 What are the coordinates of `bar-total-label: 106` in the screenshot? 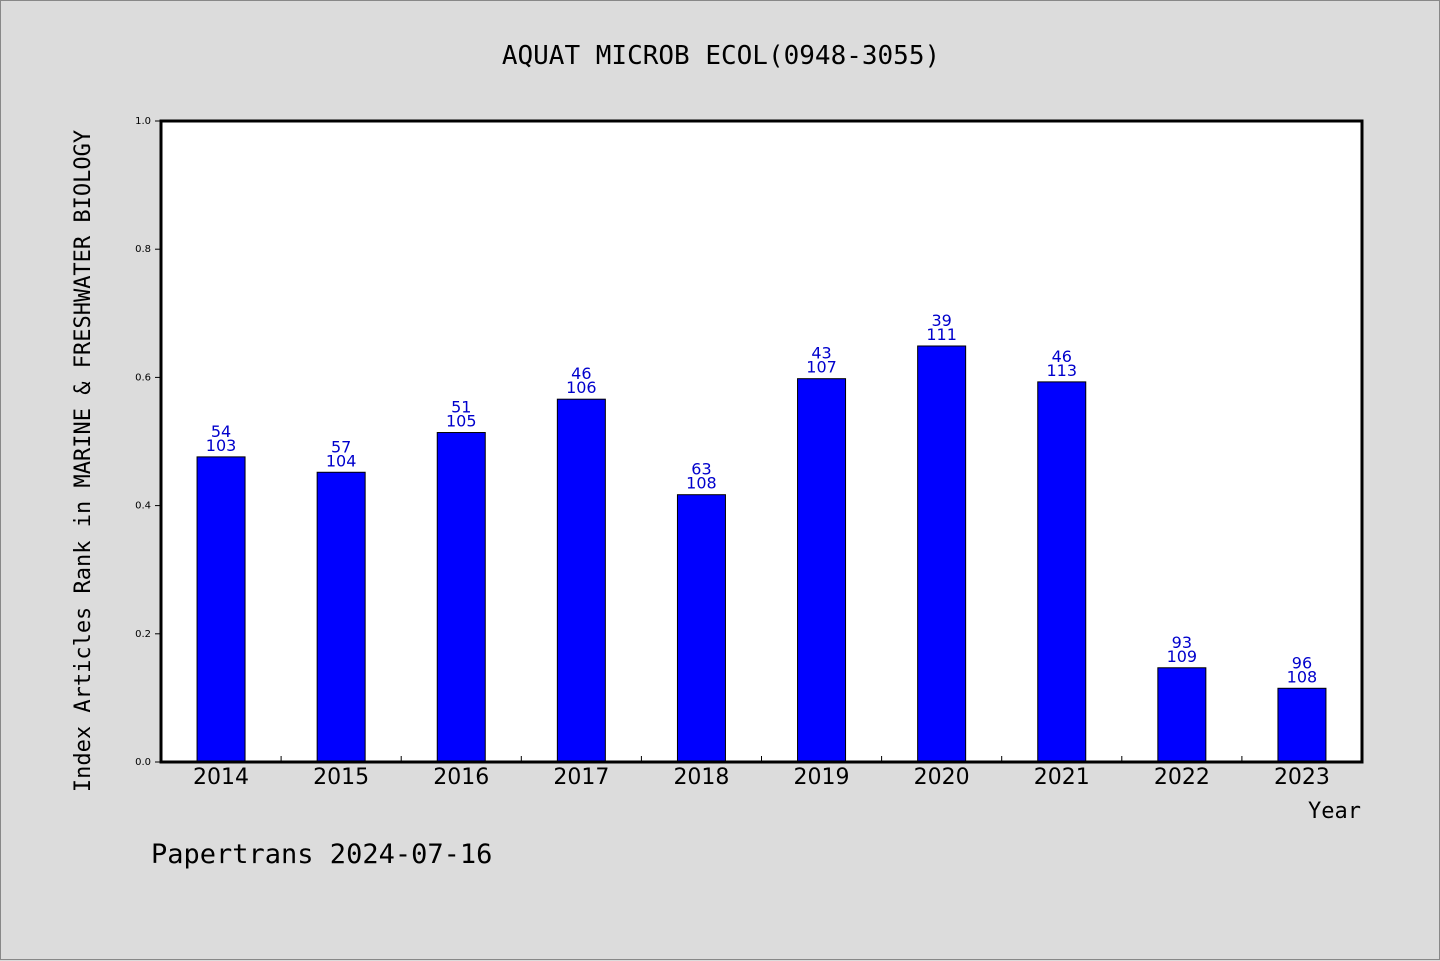 It's located at (581, 387).